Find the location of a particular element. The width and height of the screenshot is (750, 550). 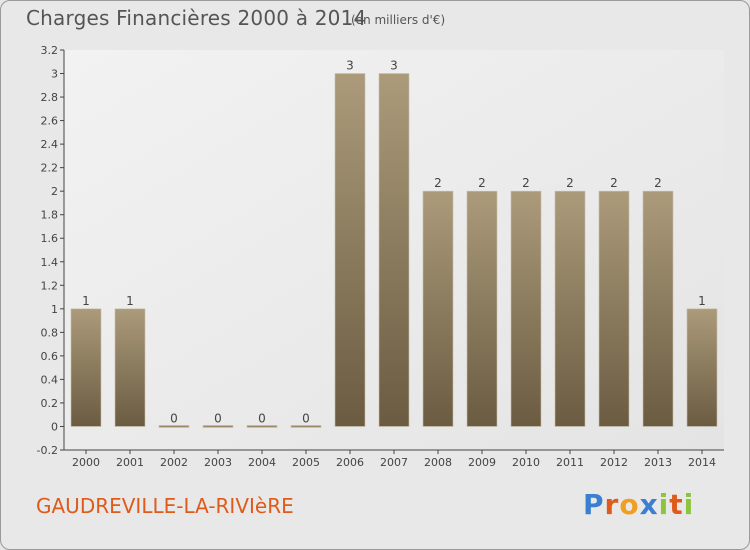

chart-subtitle: (en milliers d'€) is located at coordinates (398, 20).